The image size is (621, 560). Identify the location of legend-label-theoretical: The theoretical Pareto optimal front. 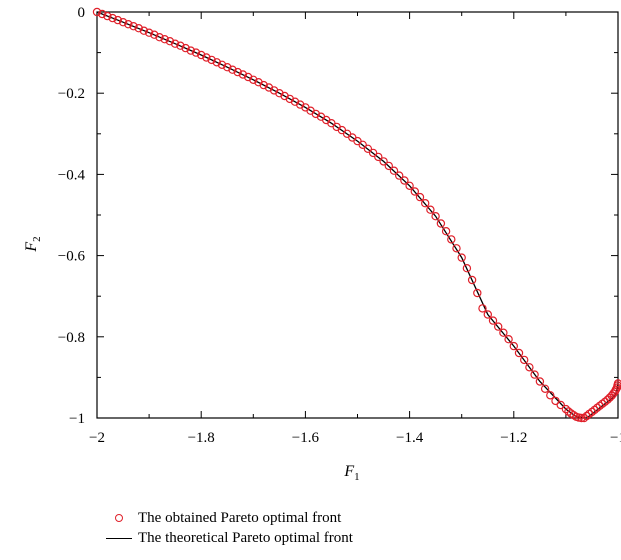
(245, 537).